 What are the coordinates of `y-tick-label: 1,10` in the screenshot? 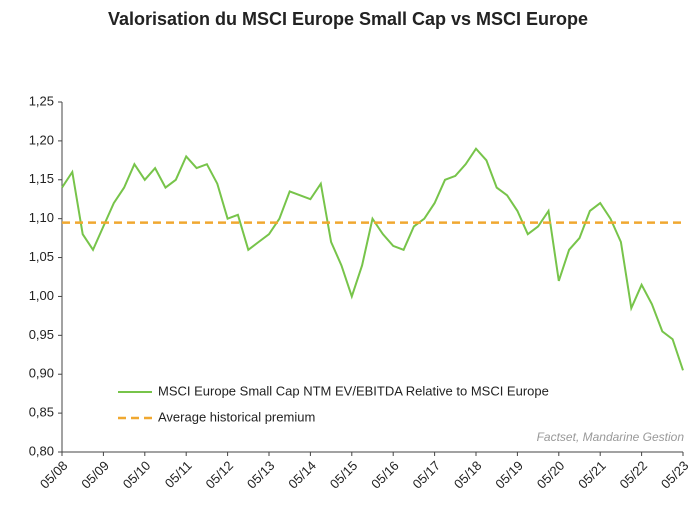 It's located at (41, 217).